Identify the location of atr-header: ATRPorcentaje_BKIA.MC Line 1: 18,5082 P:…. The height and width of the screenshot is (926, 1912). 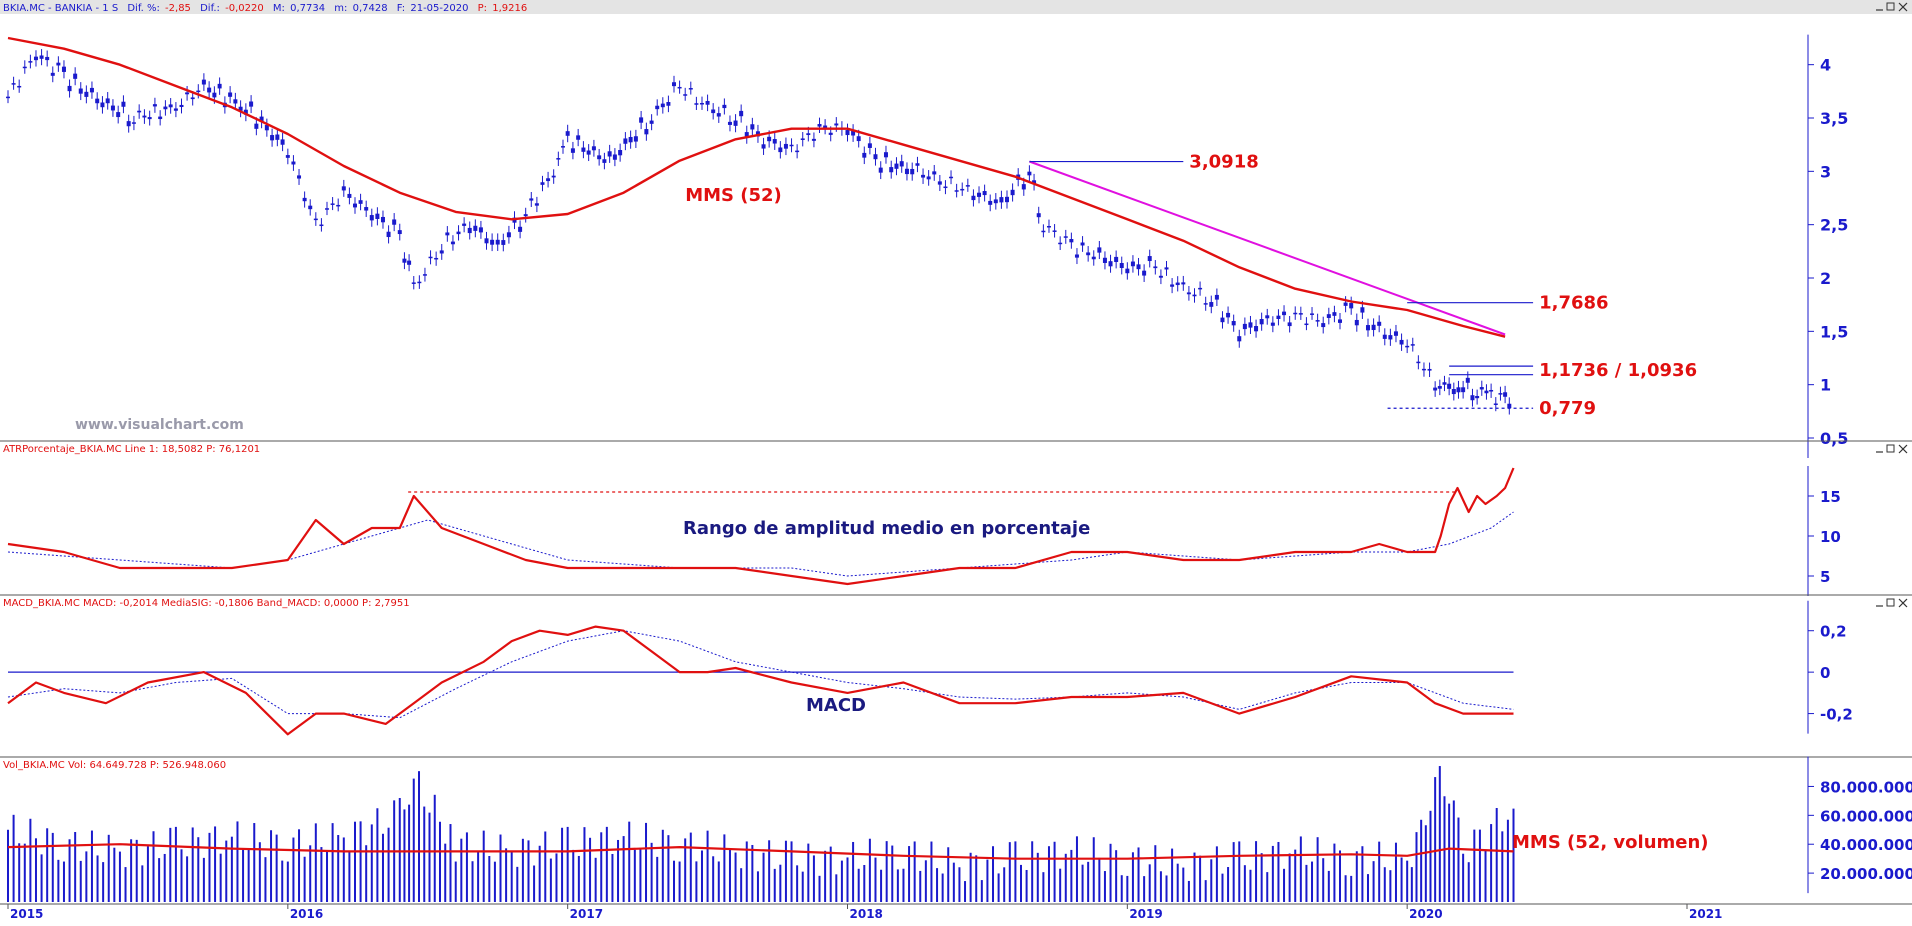
(131, 449).